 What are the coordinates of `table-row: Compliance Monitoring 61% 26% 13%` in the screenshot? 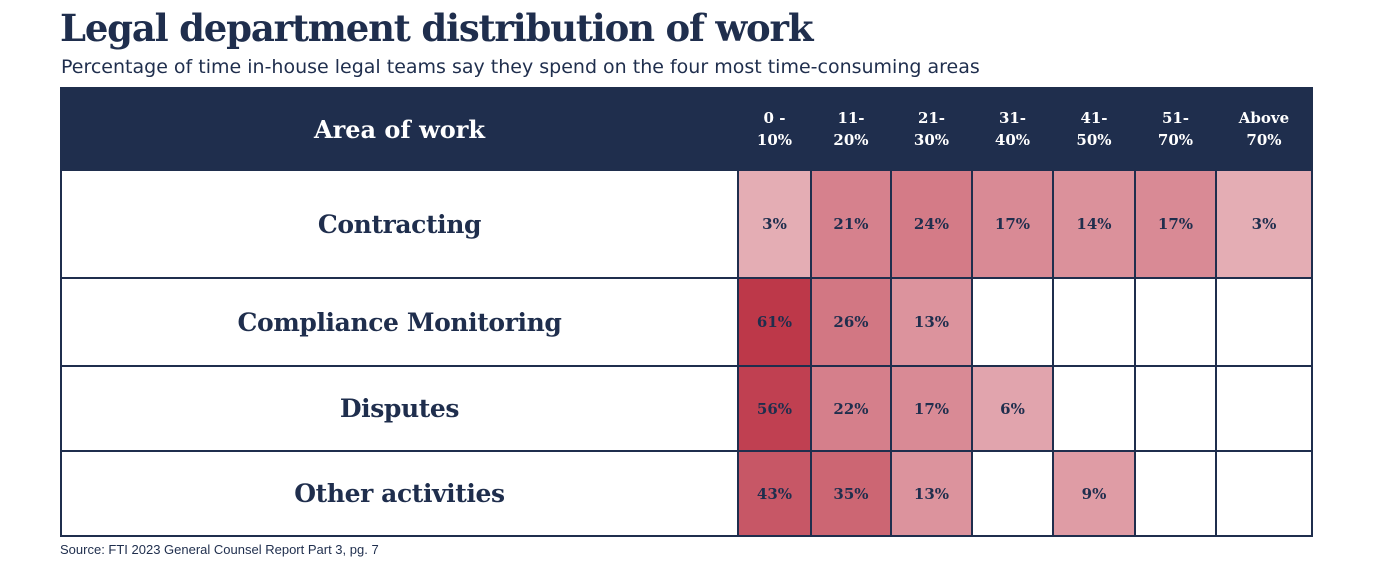 It's located at (686, 322).